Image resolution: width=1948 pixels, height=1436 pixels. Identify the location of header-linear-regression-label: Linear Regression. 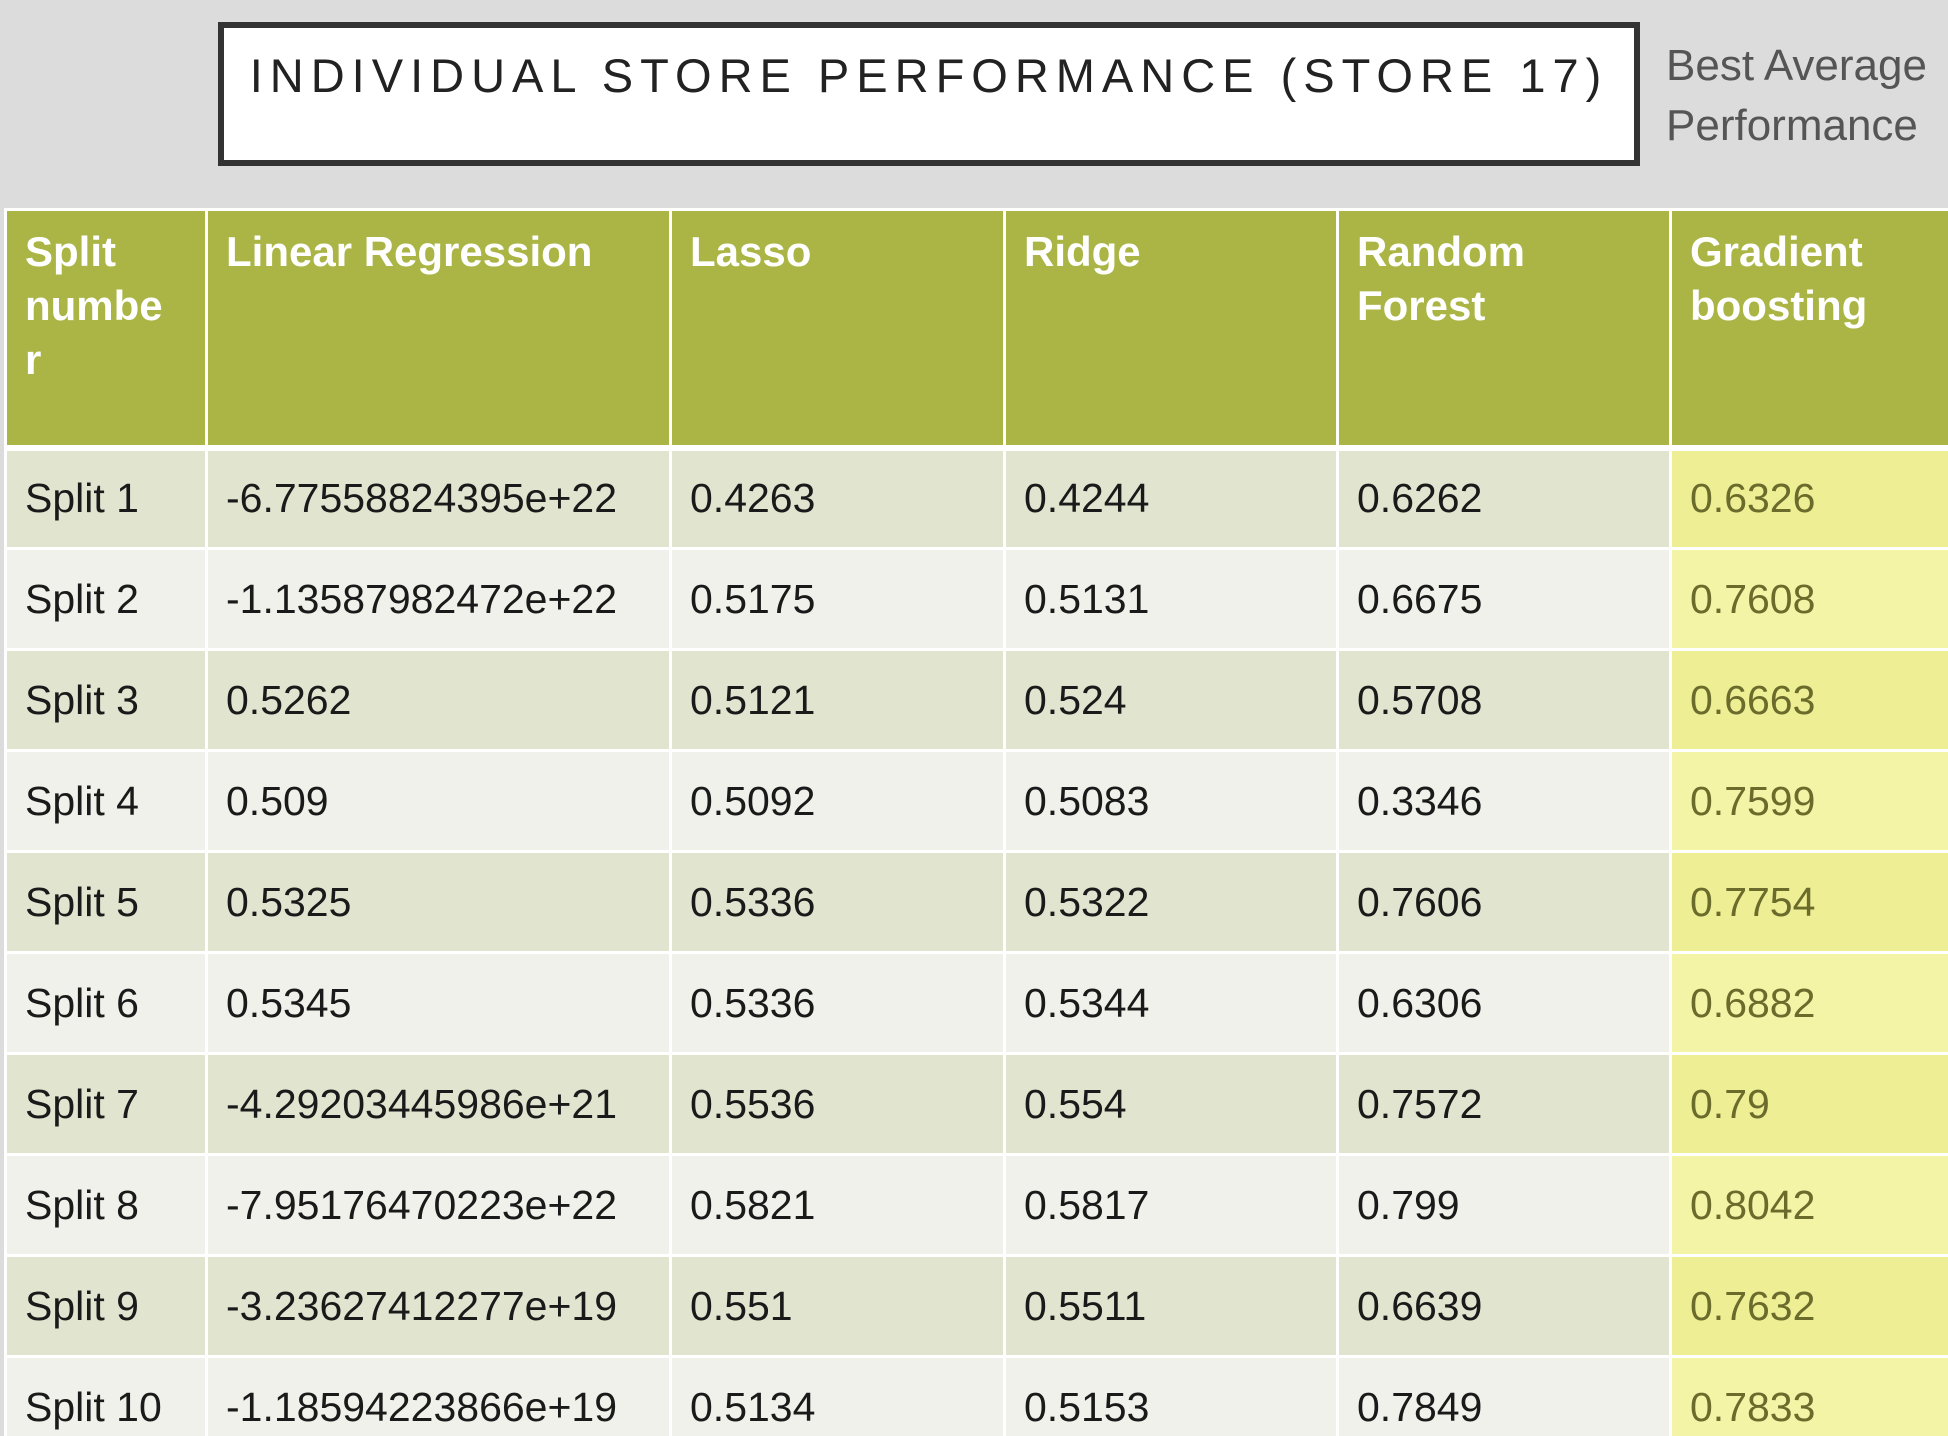
(409, 251).